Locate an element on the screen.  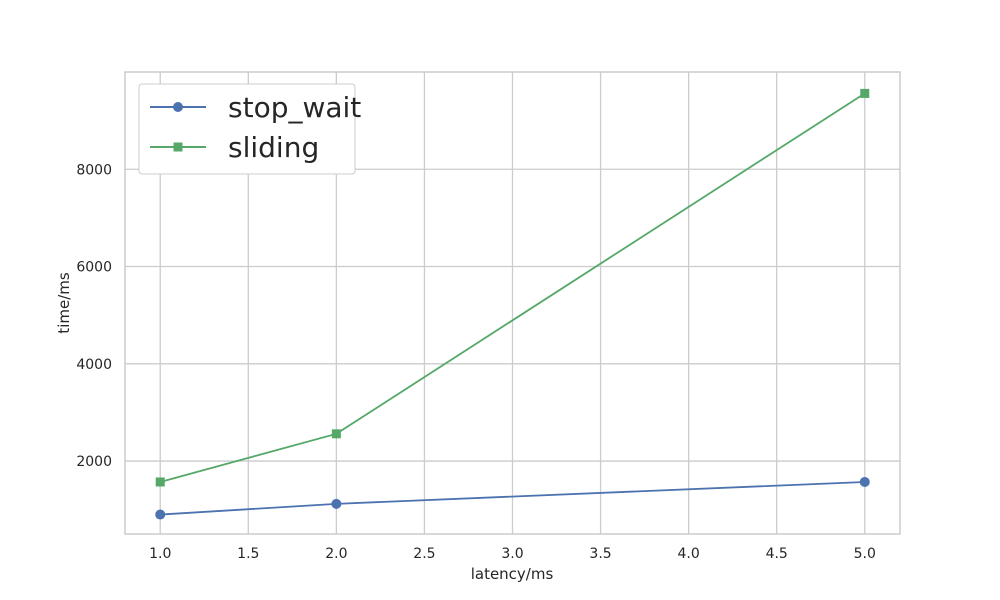
x-tick-label: 3.0 is located at coordinates (512, 554).